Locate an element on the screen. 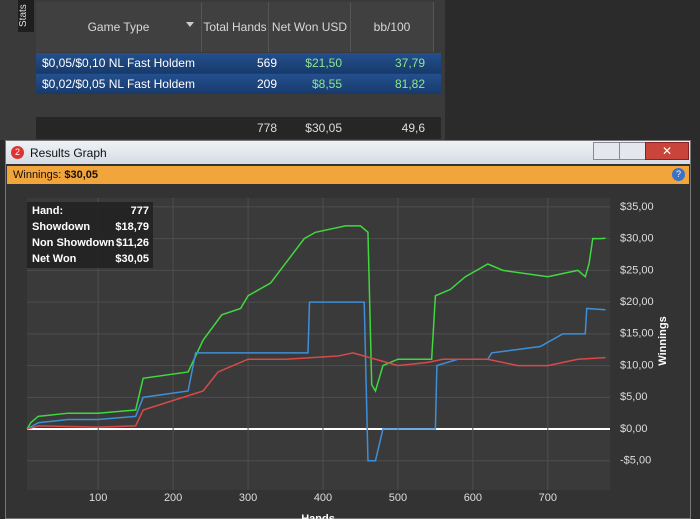  table-cell: 569 is located at coordinates (266, 63).